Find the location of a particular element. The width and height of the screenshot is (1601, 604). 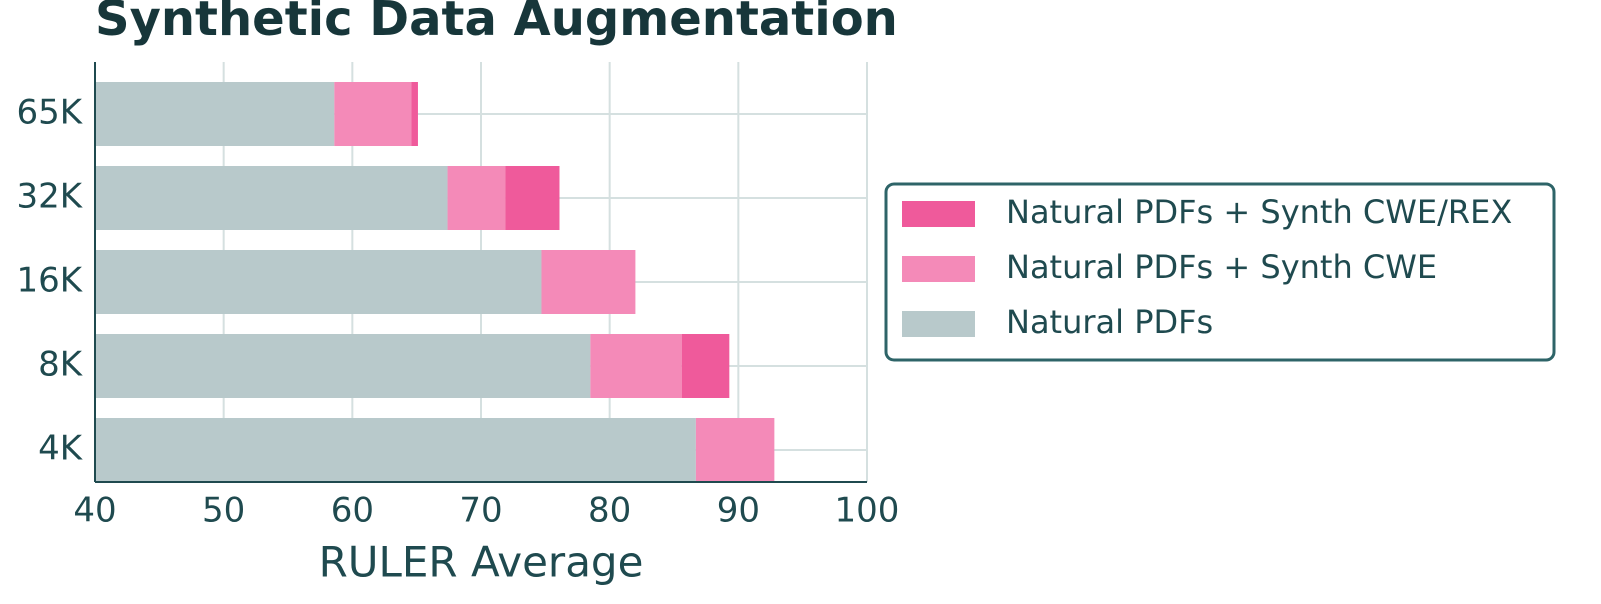

y-tick-label: 32K is located at coordinates (49, 197).